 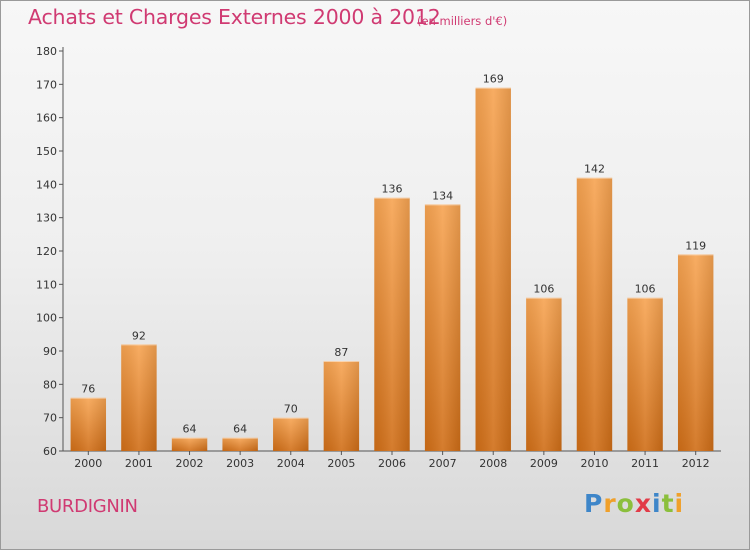 What do you see at coordinates (594, 463) in the screenshot?
I see `x-tick-label: 2010` at bounding box center [594, 463].